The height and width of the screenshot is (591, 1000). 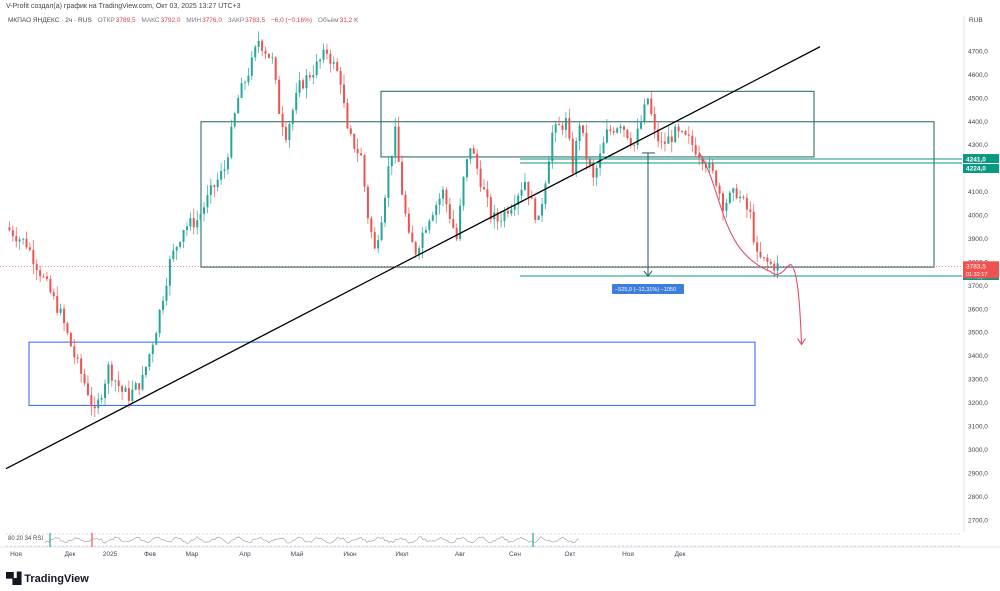 What do you see at coordinates (150, 554) in the screenshot?
I see `x-tick-label: Фев` at bounding box center [150, 554].